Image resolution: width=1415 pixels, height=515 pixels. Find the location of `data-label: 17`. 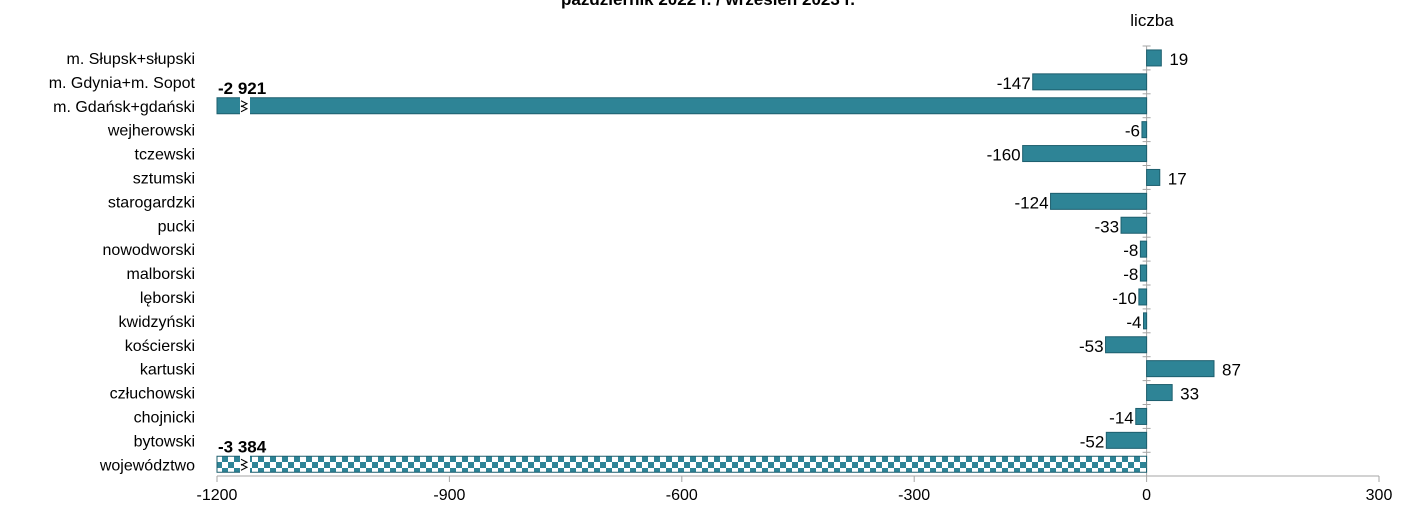

data-label: 17 is located at coordinates (1177, 178).